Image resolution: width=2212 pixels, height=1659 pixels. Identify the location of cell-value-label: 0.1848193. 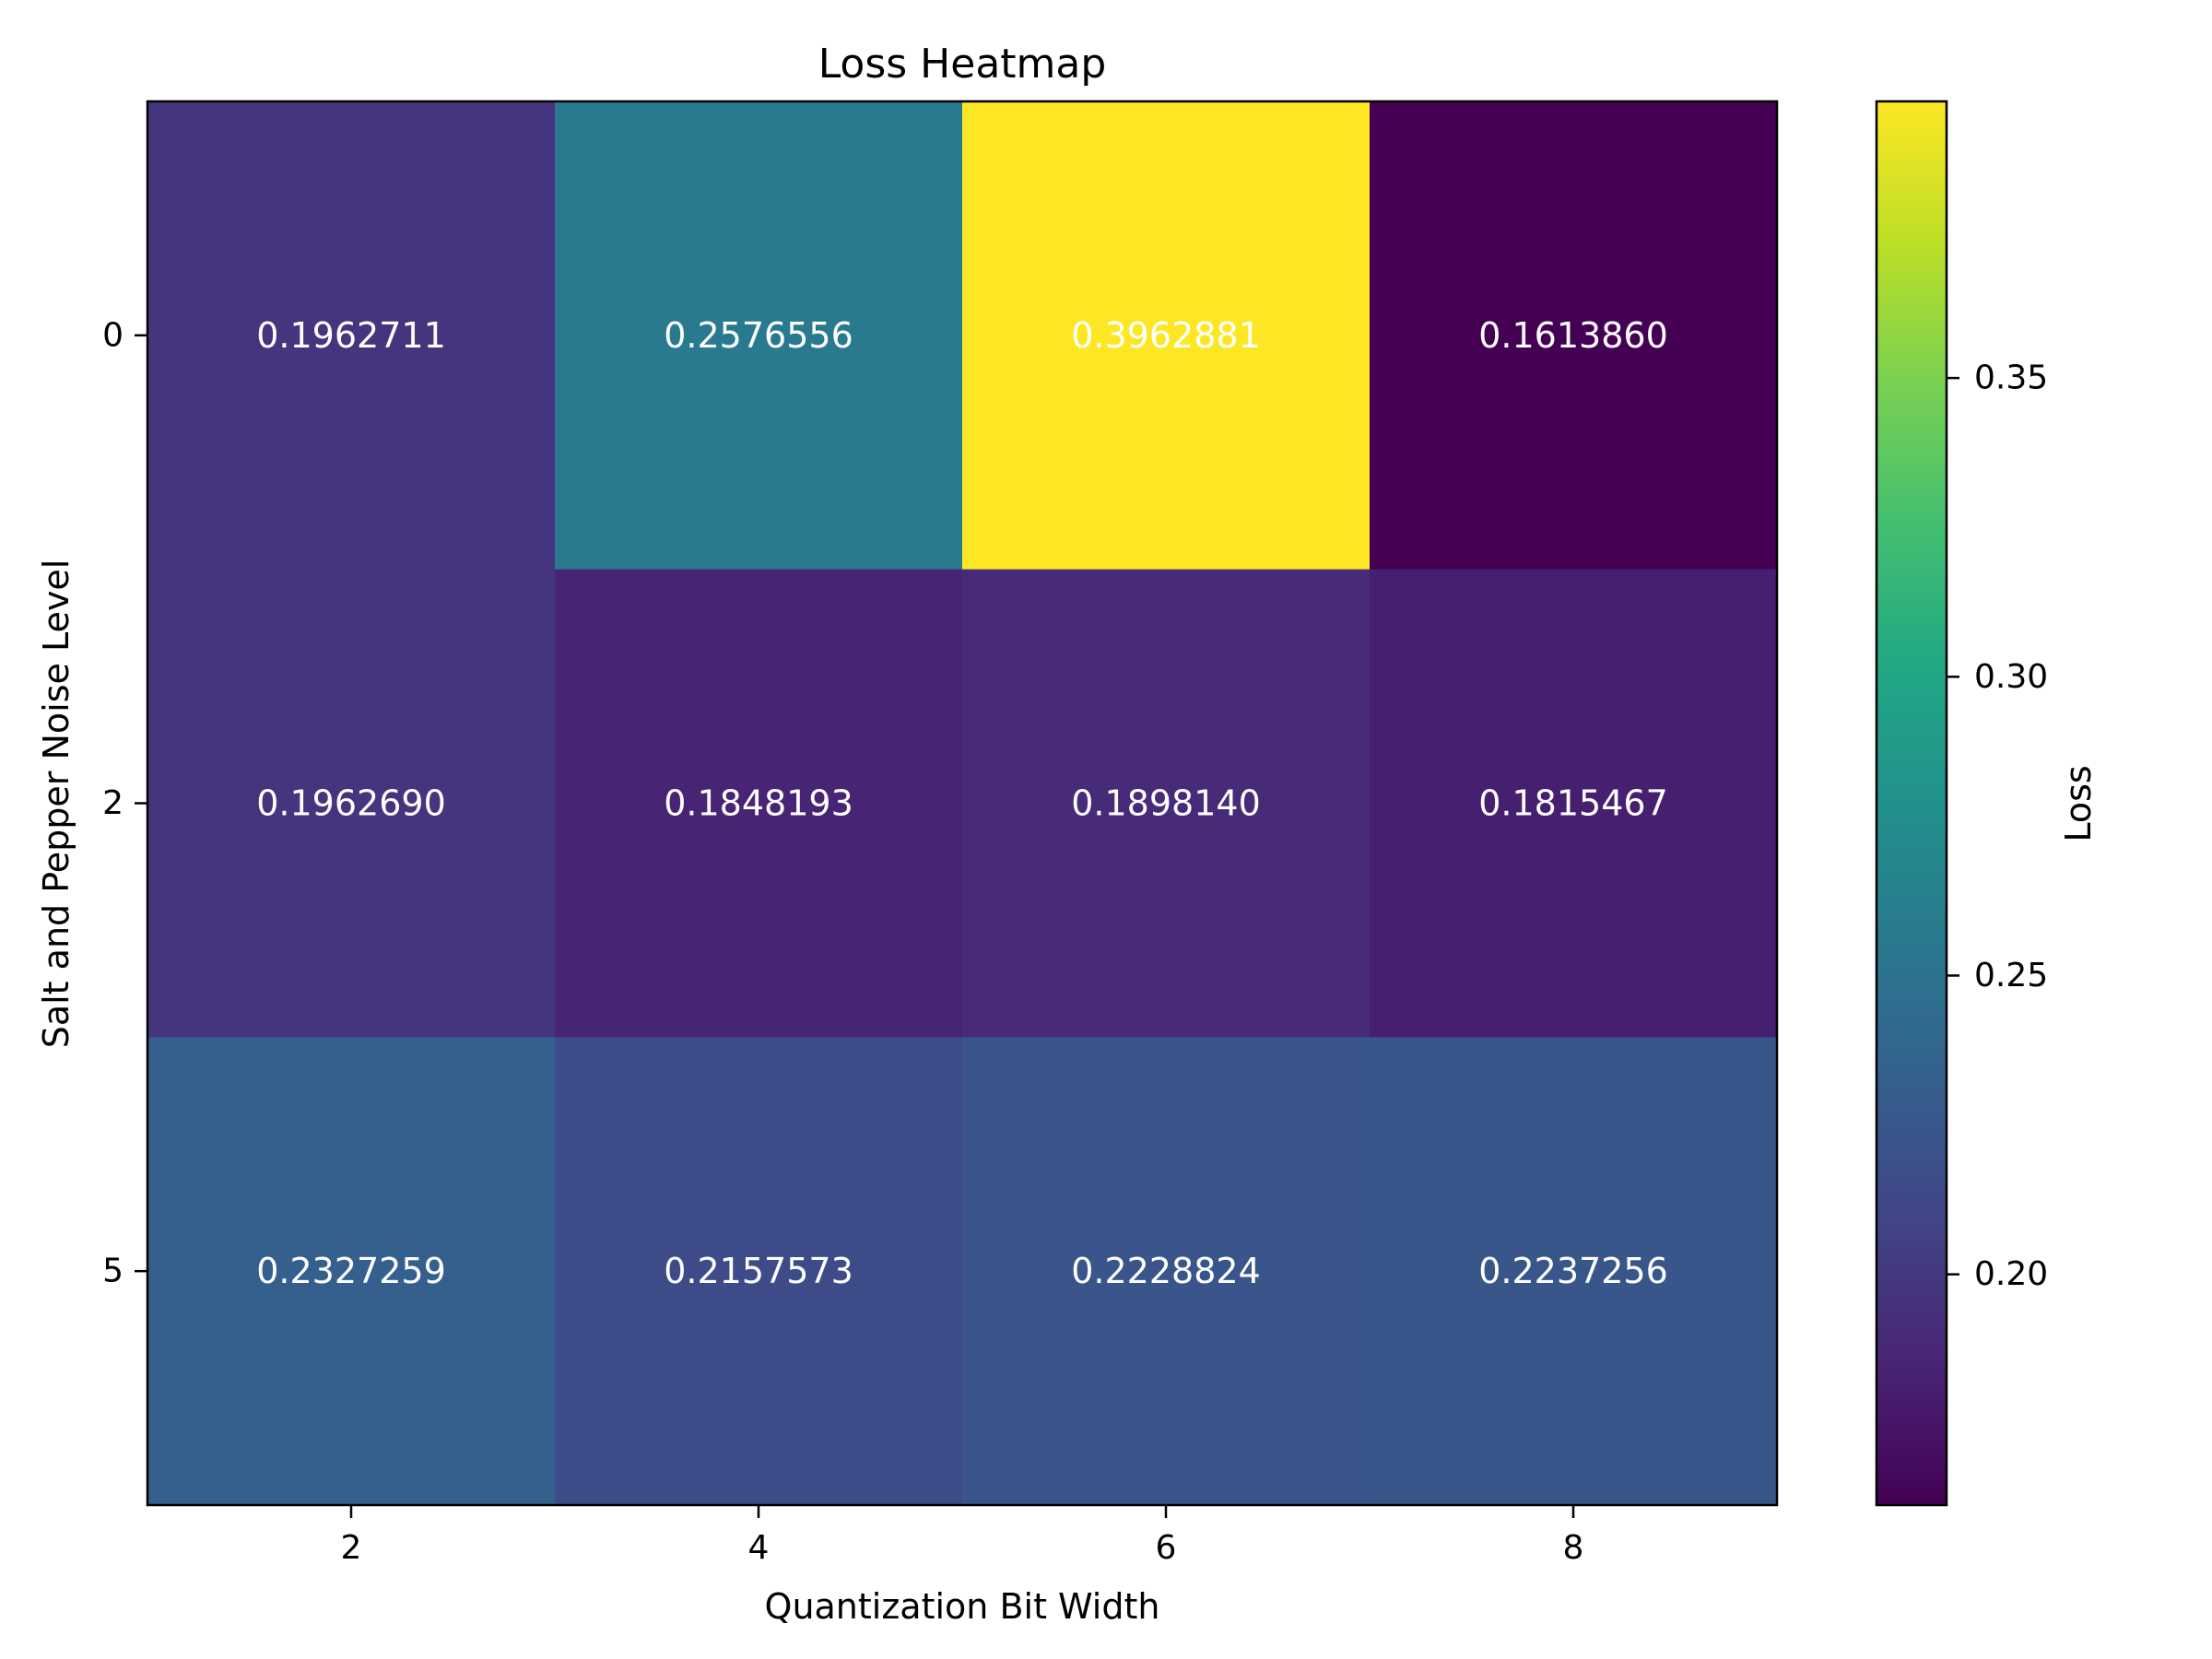
(758, 803).